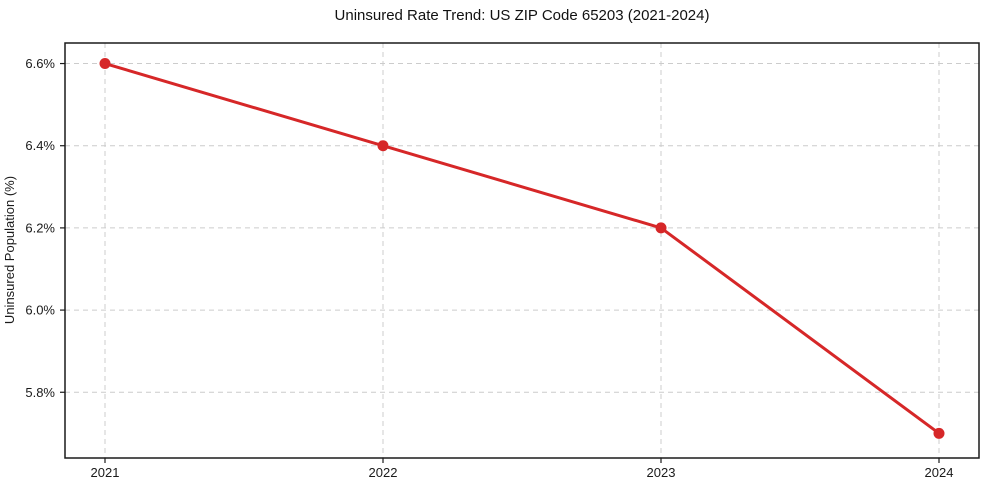  I want to click on y-tick-label: 6.4%, so click(40, 145).